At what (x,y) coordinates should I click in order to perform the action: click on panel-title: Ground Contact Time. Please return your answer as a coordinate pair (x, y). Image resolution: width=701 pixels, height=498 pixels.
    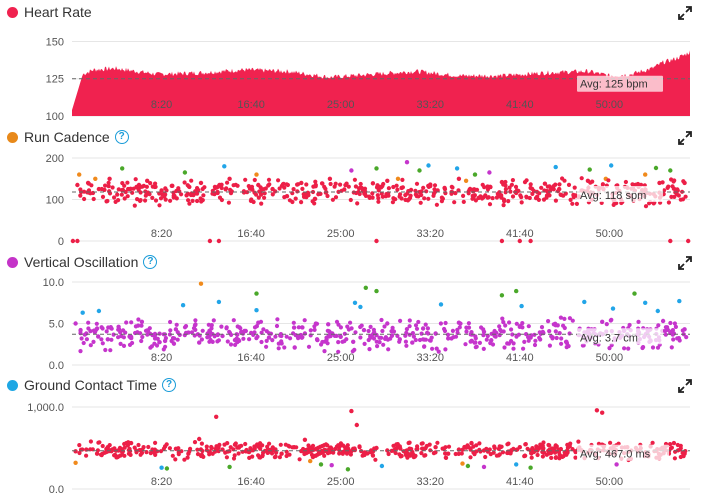
    Looking at the image, I should click on (91, 385).